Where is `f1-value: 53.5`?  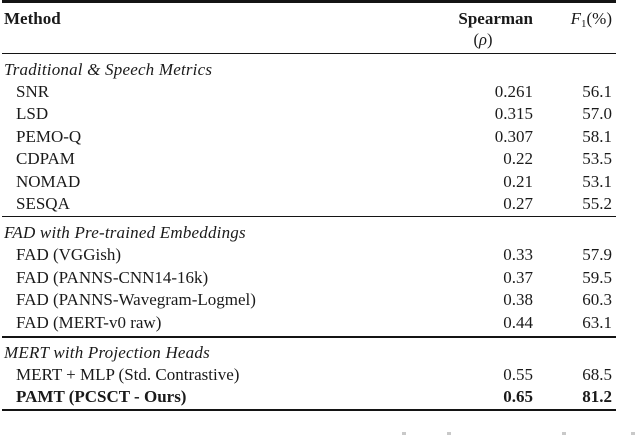 f1-value: 53.5 is located at coordinates (597, 159).